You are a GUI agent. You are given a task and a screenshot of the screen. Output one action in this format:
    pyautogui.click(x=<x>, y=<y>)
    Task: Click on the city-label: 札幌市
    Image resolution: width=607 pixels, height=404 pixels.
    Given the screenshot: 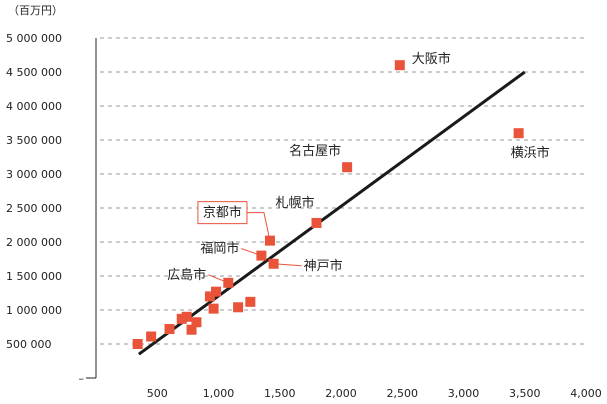 What is the action you would take?
    pyautogui.click(x=294, y=203)
    